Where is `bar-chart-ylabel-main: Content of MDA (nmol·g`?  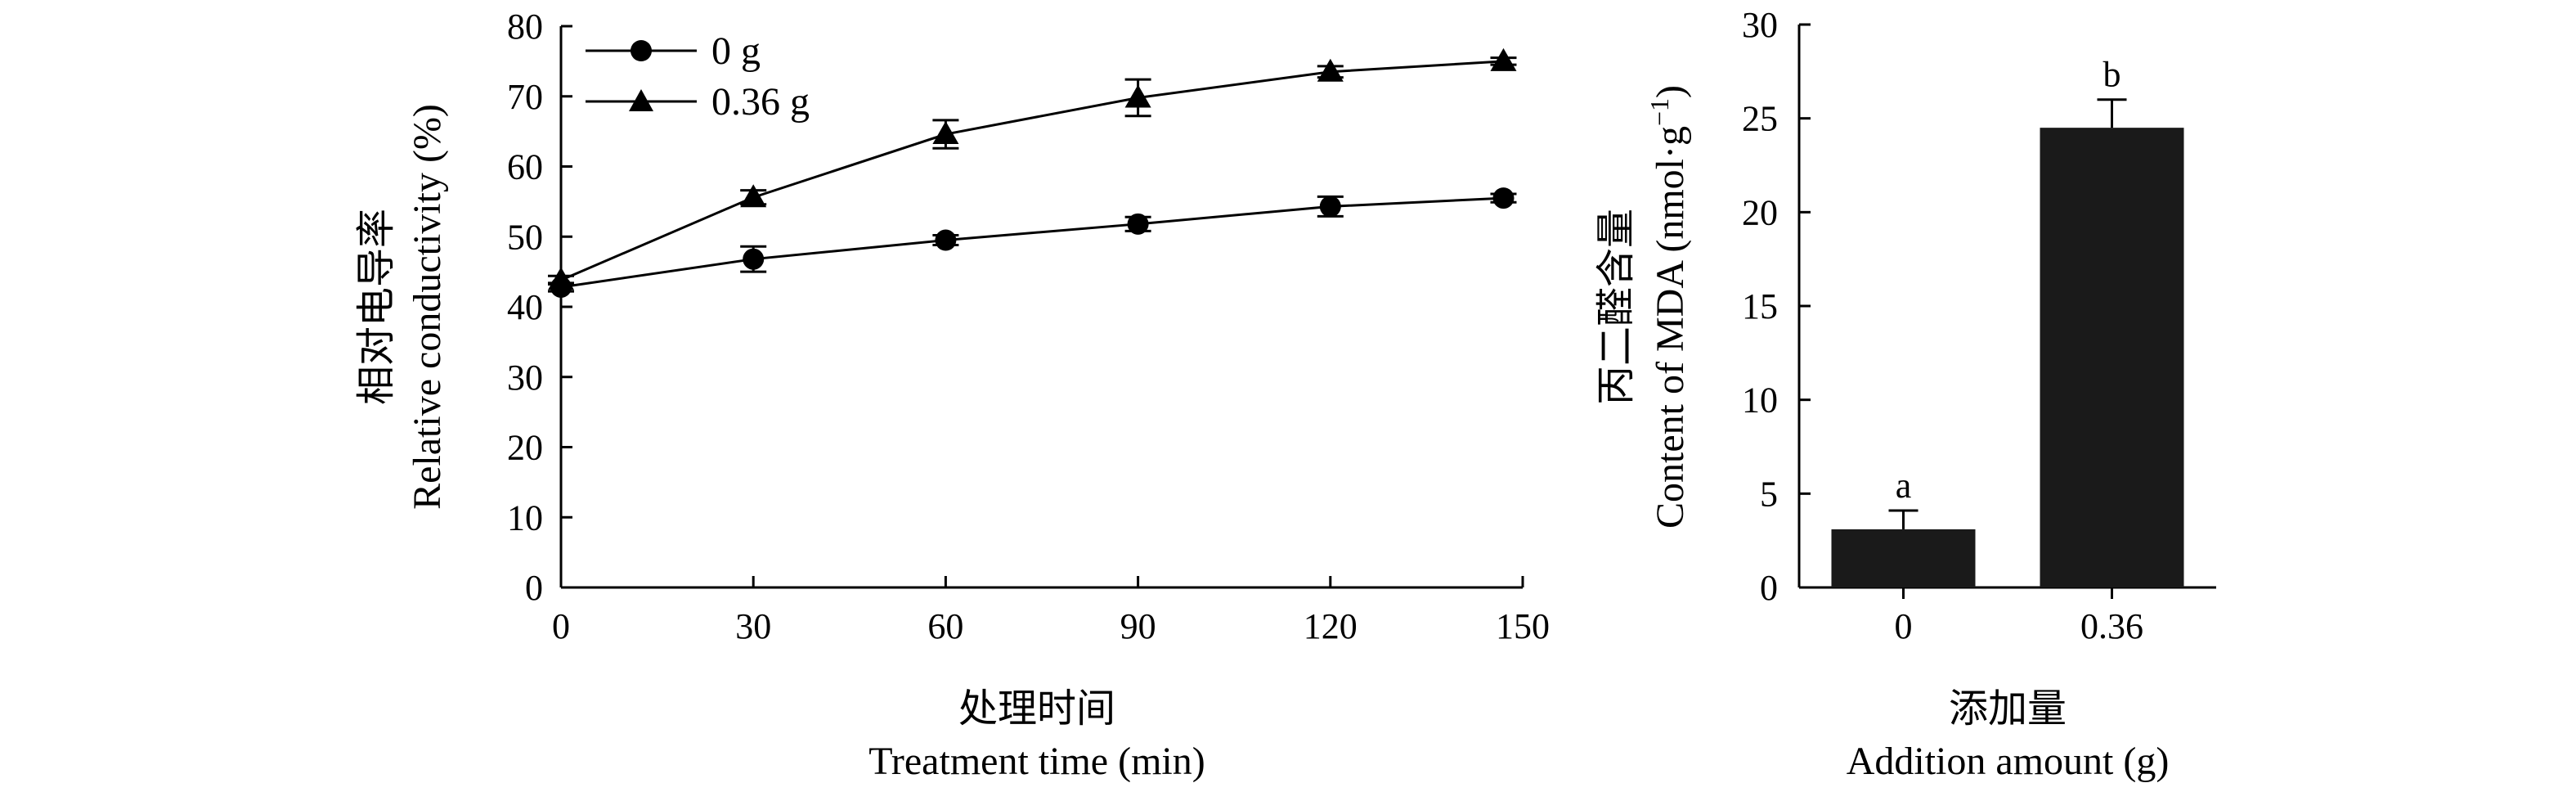
bar-chart-ylabel-main: Content of MDA (nmol·g is located at coordinates (1670, 328).